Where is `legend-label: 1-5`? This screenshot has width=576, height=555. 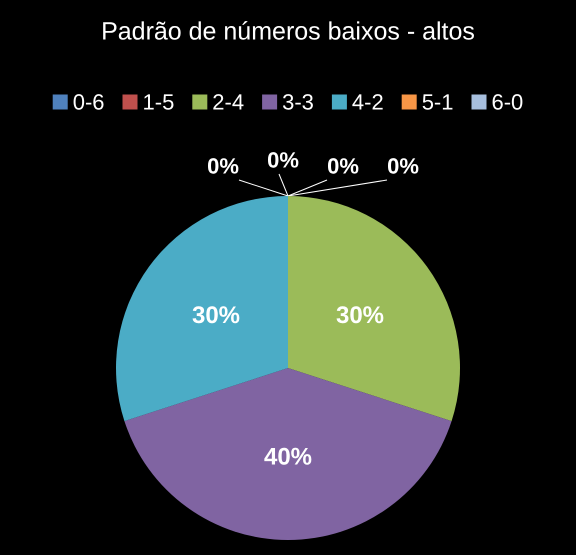
legend-label: 1-5 is located at coordinates (158, 102).